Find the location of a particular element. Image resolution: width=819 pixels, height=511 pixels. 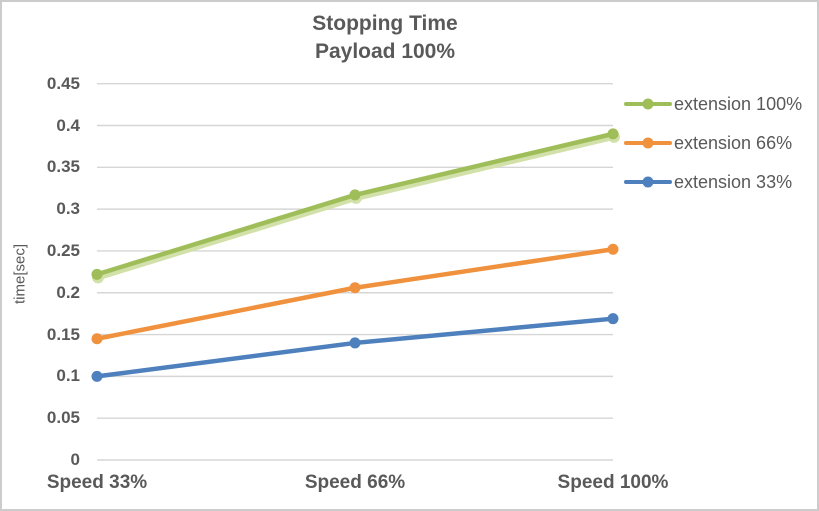

x-category-label: Speed 33% is located at coordinates (97, 482).